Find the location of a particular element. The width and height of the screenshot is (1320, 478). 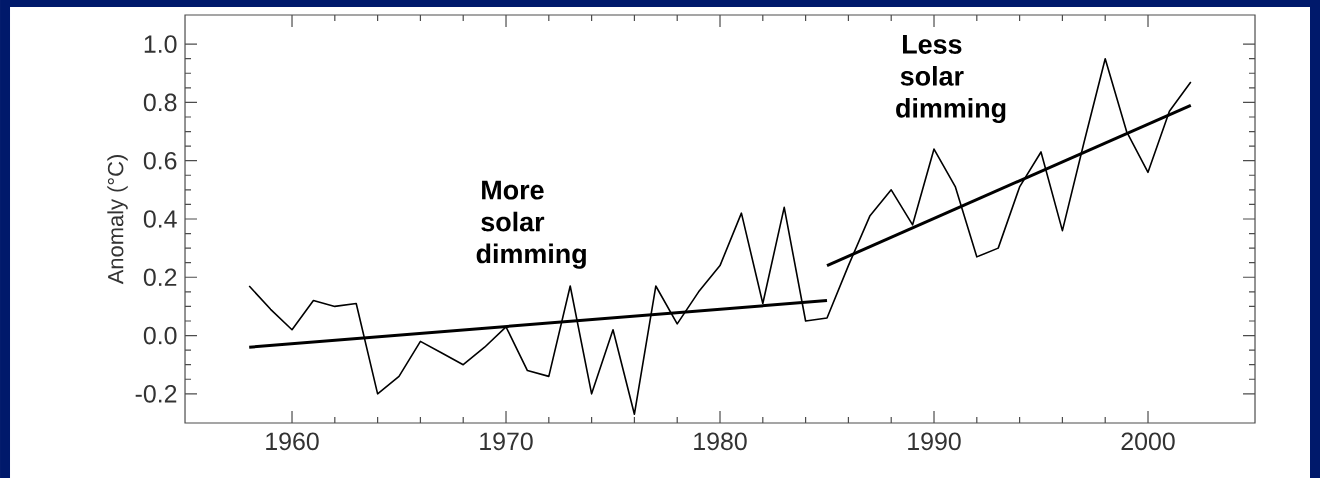

x-tick-label: 1990 is located at coordinates (934, 441).